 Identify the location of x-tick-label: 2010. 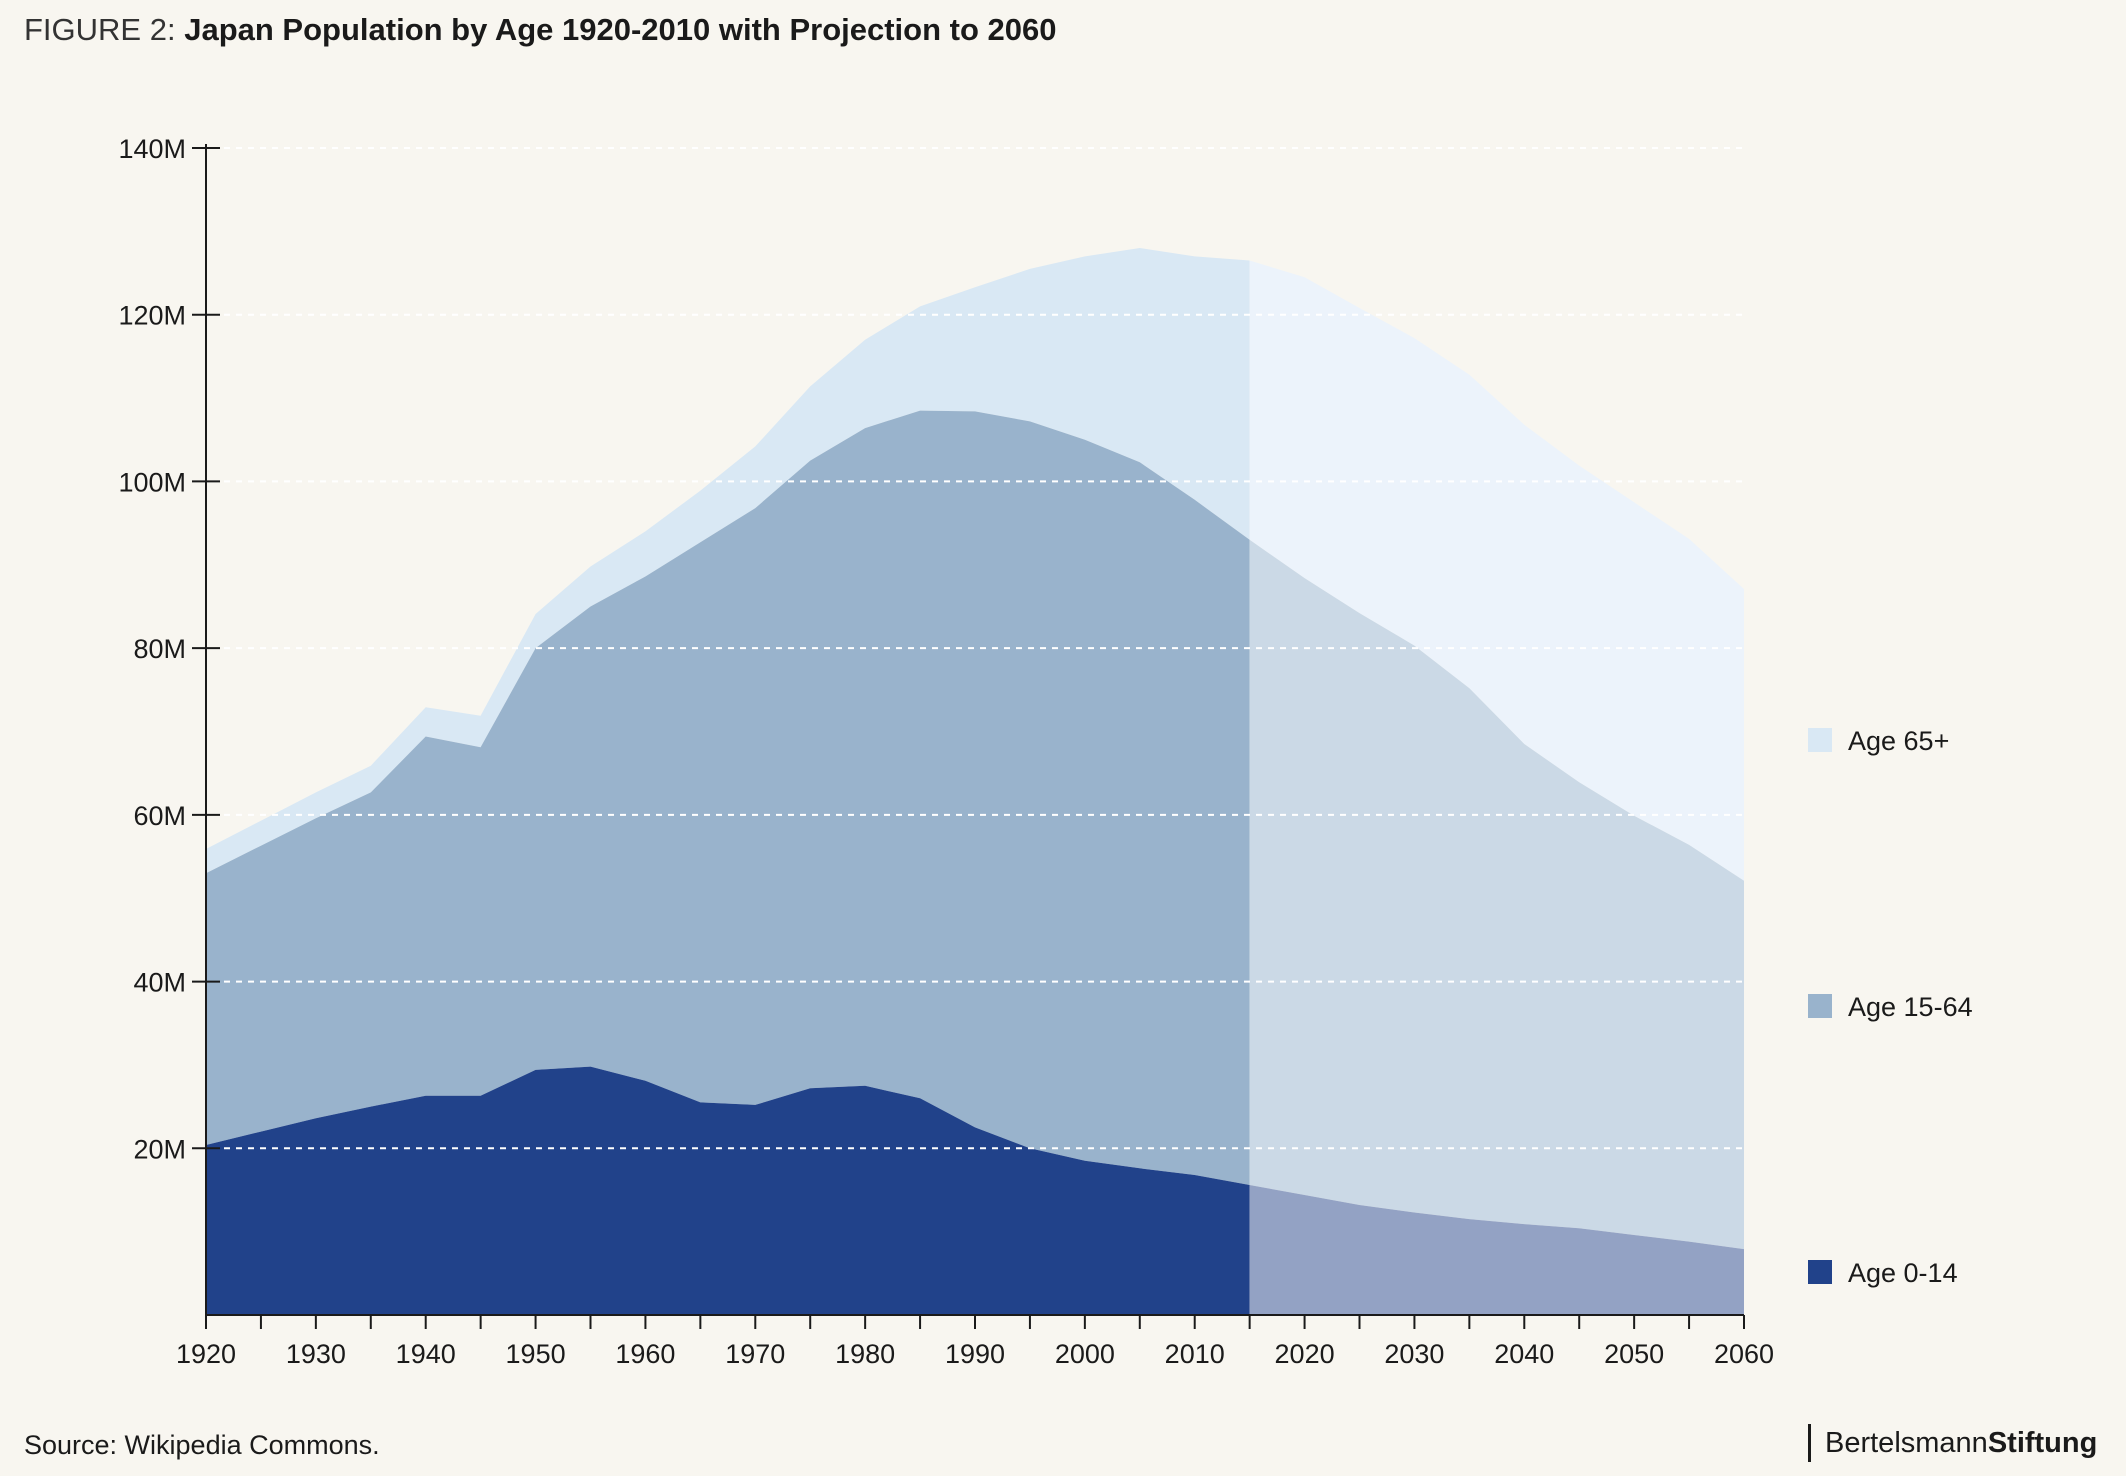
(1195, 1354).